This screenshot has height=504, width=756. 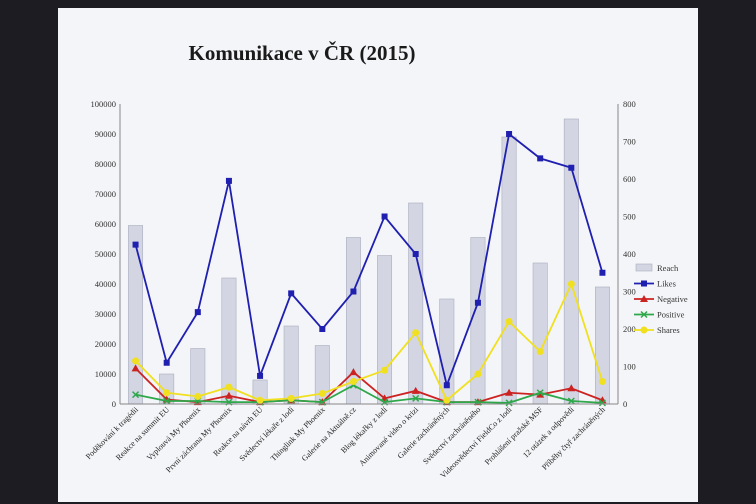 I want to click on left-tick-label: 20000, so click(x=105, y=344).